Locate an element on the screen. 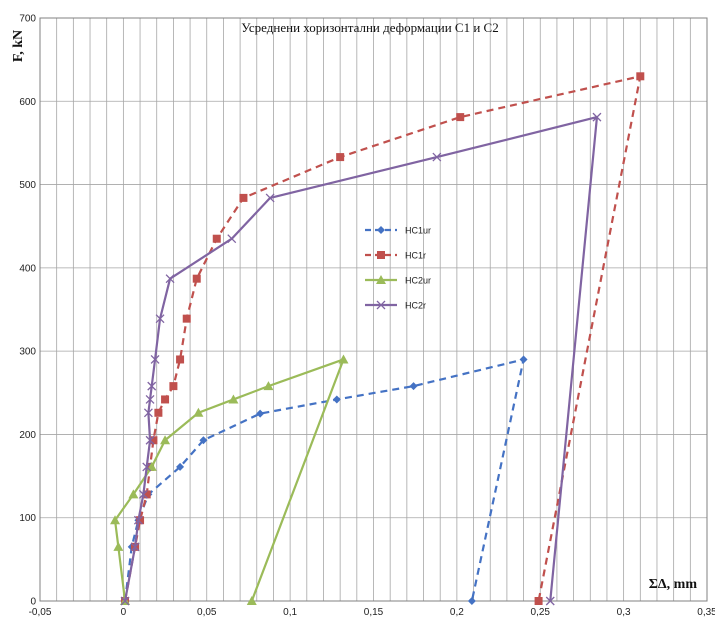 The width and height of the screenshot is (715, 622). x-tick-label: 0 is located at coordinates (124, 612).